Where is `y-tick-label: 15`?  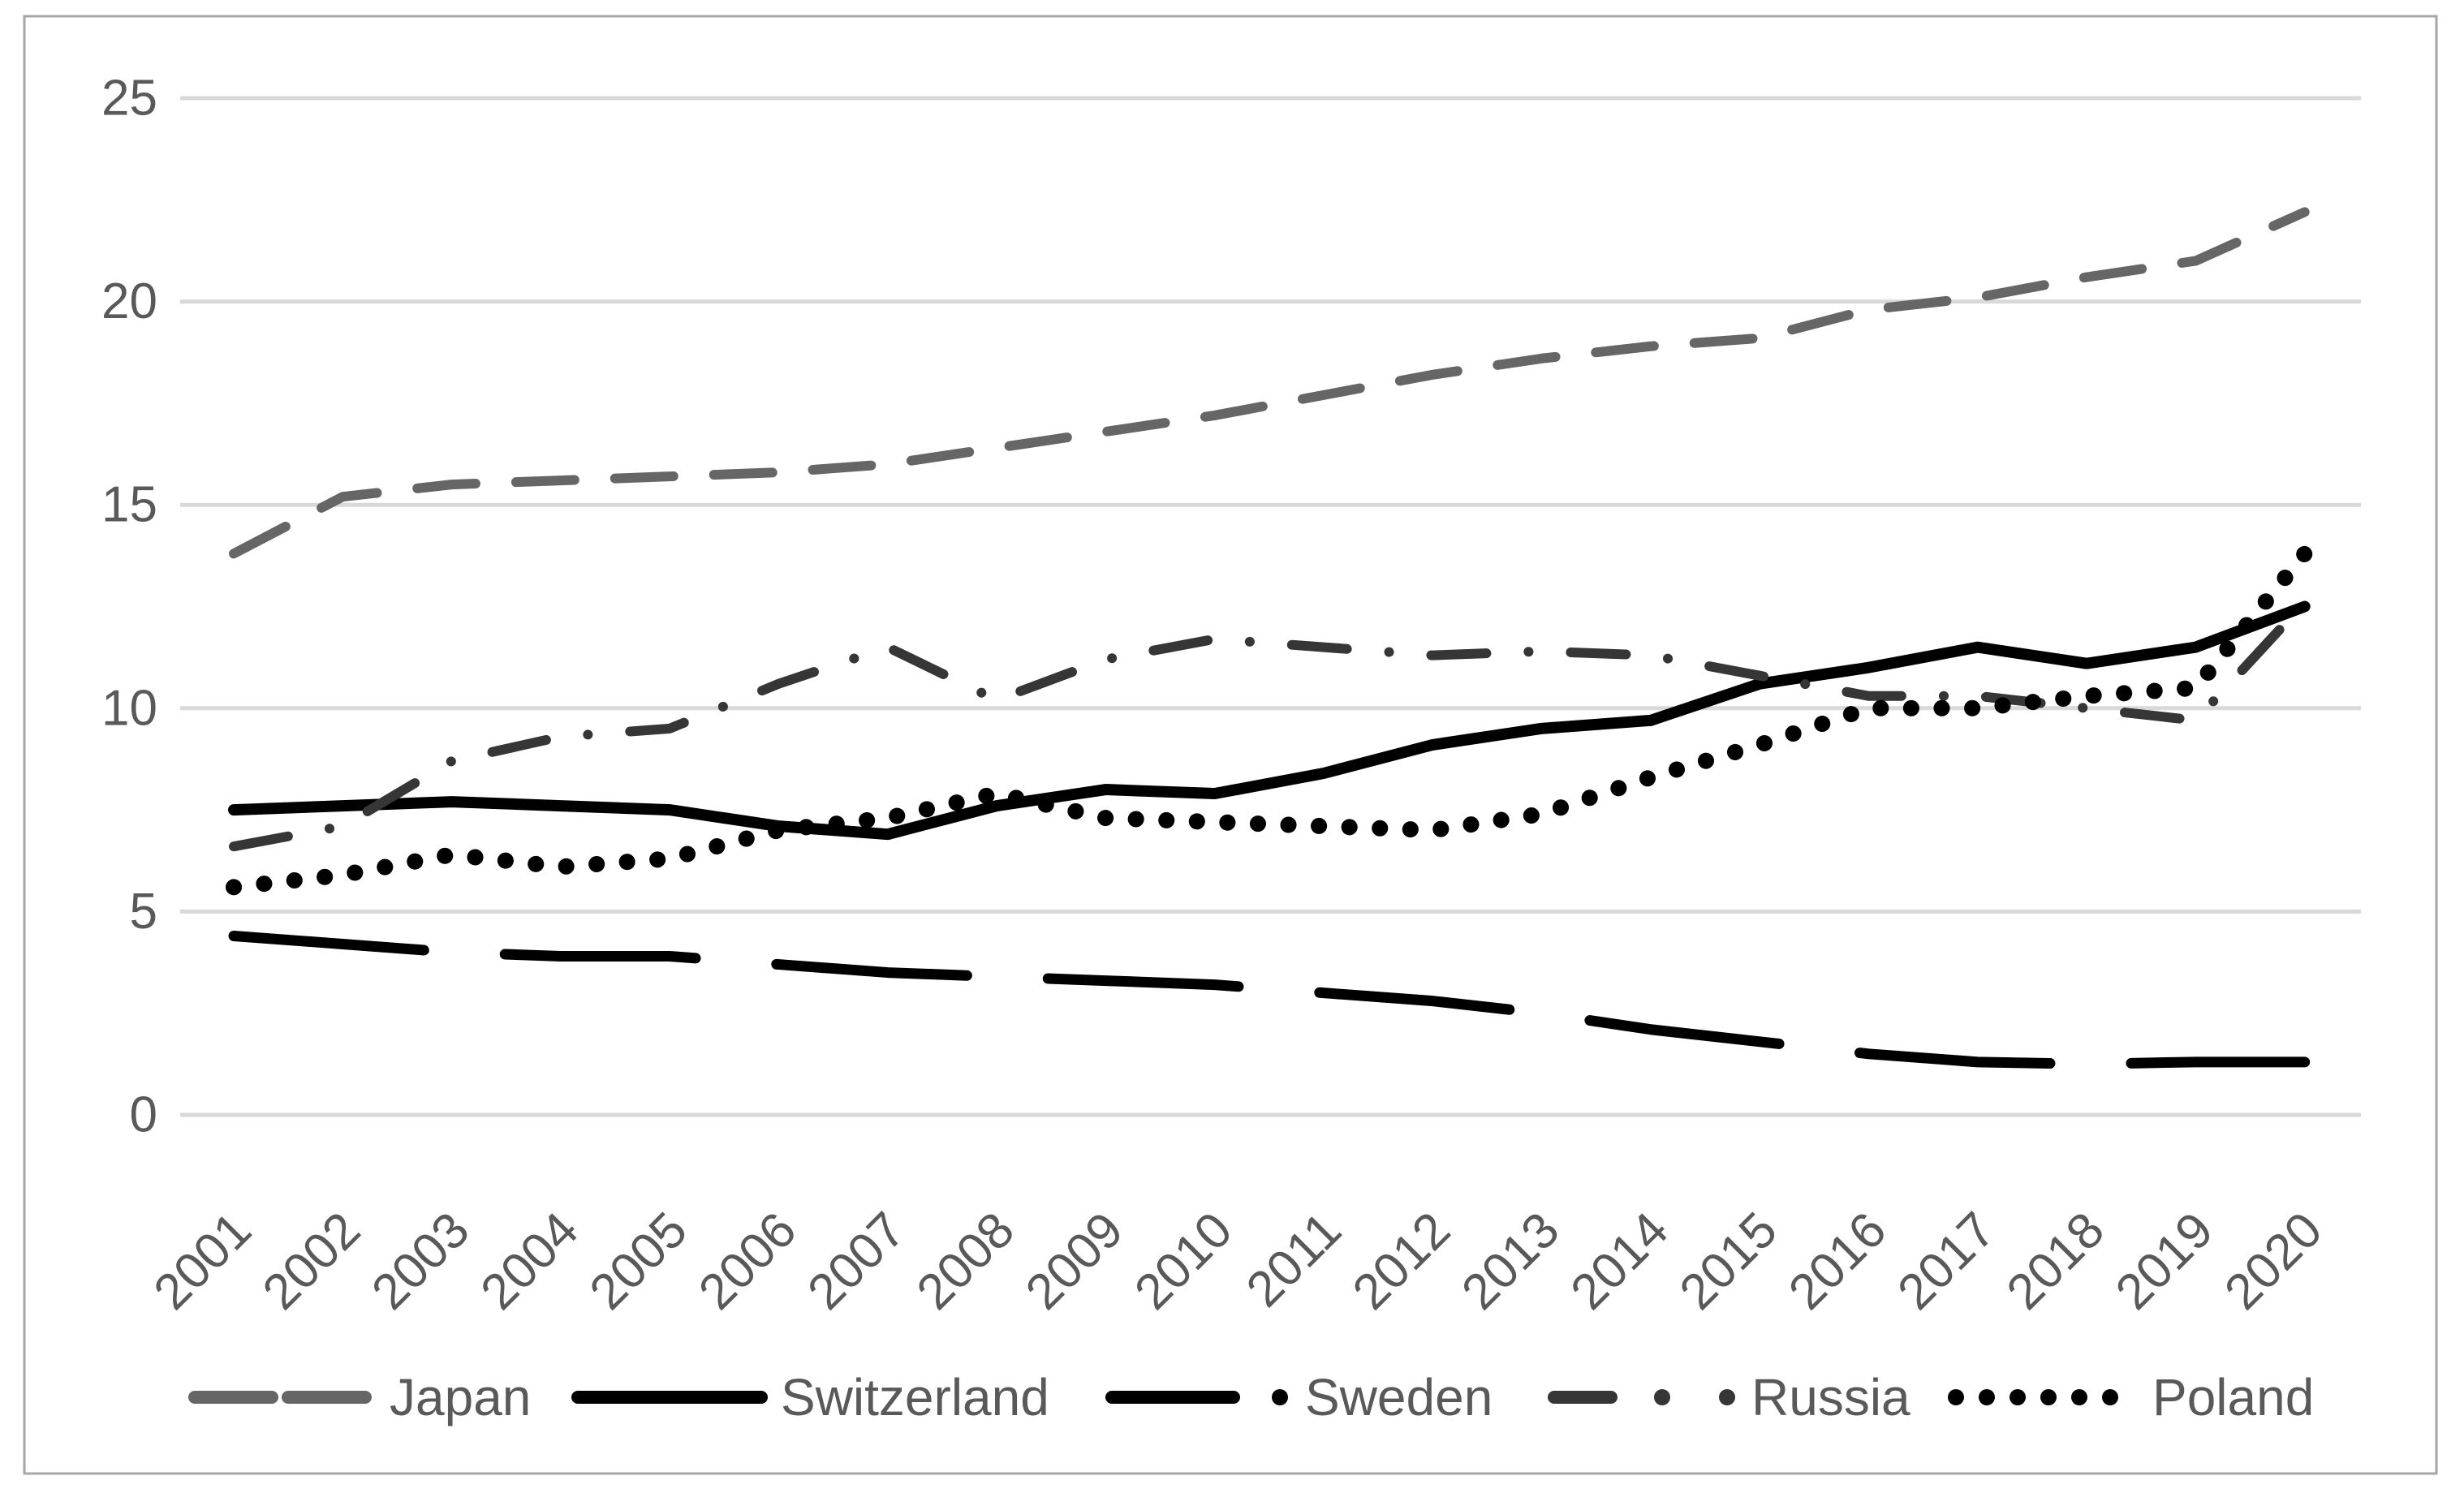 y-tick-label: 15 is located at coordinates (129, 505).